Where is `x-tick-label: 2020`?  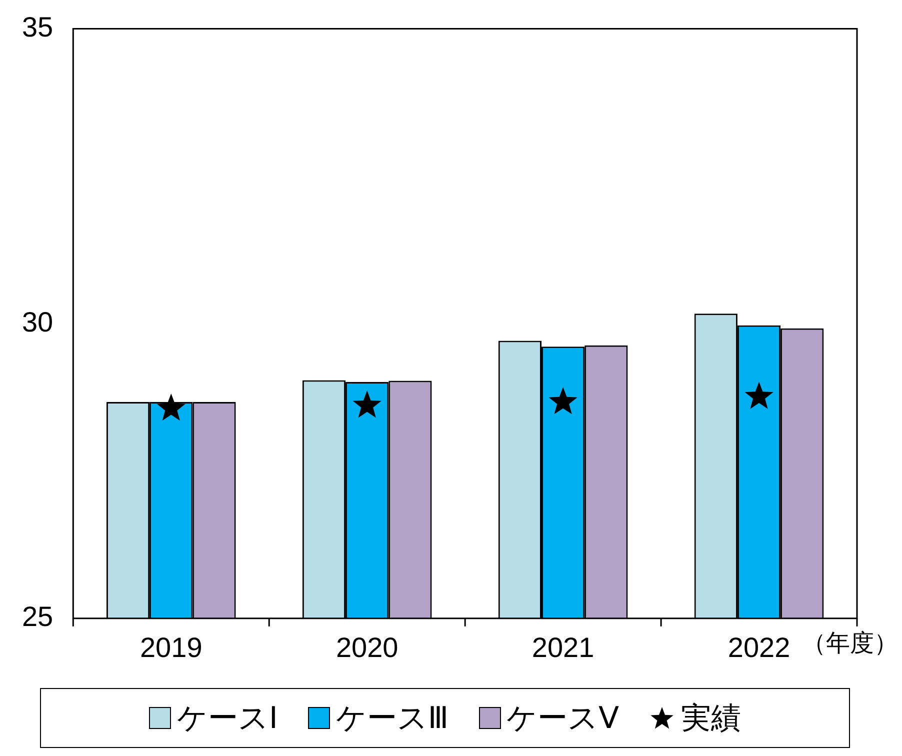
x-tick-label: 2020 is located at coordinates (367, 647).